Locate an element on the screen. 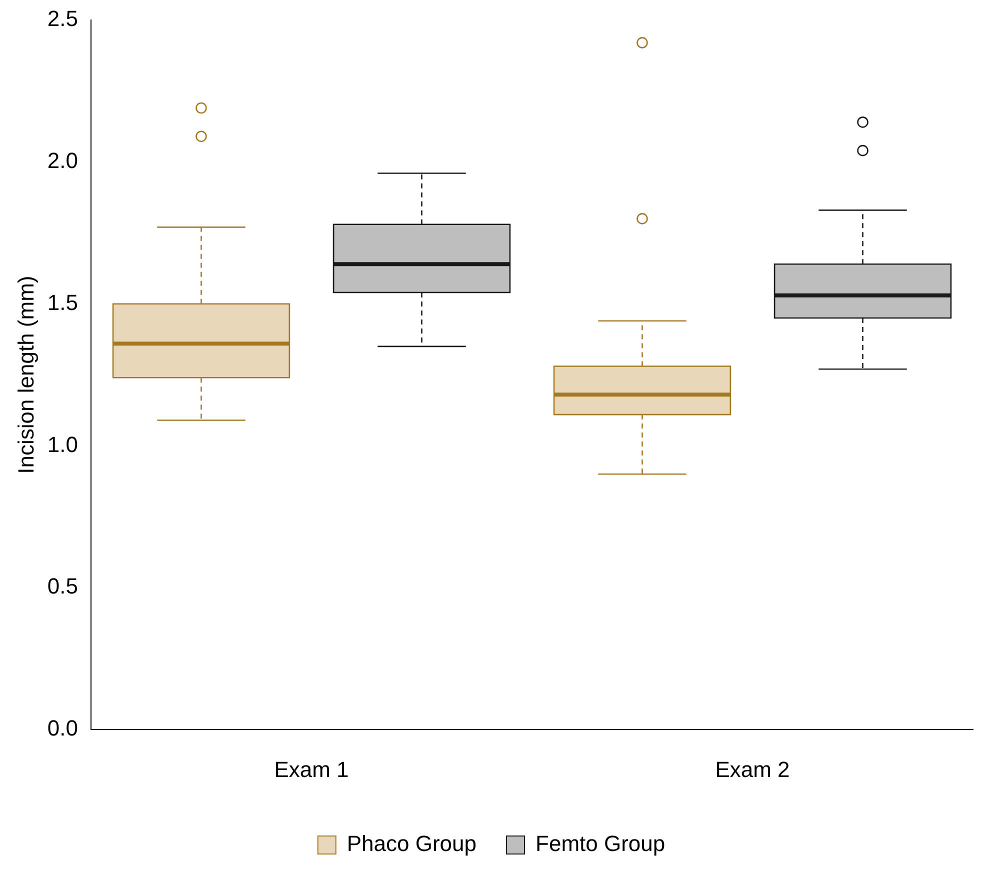 This screenshot has height=876, width=983. y-tick-label: 0.0 is located at coordinates (62, 728).